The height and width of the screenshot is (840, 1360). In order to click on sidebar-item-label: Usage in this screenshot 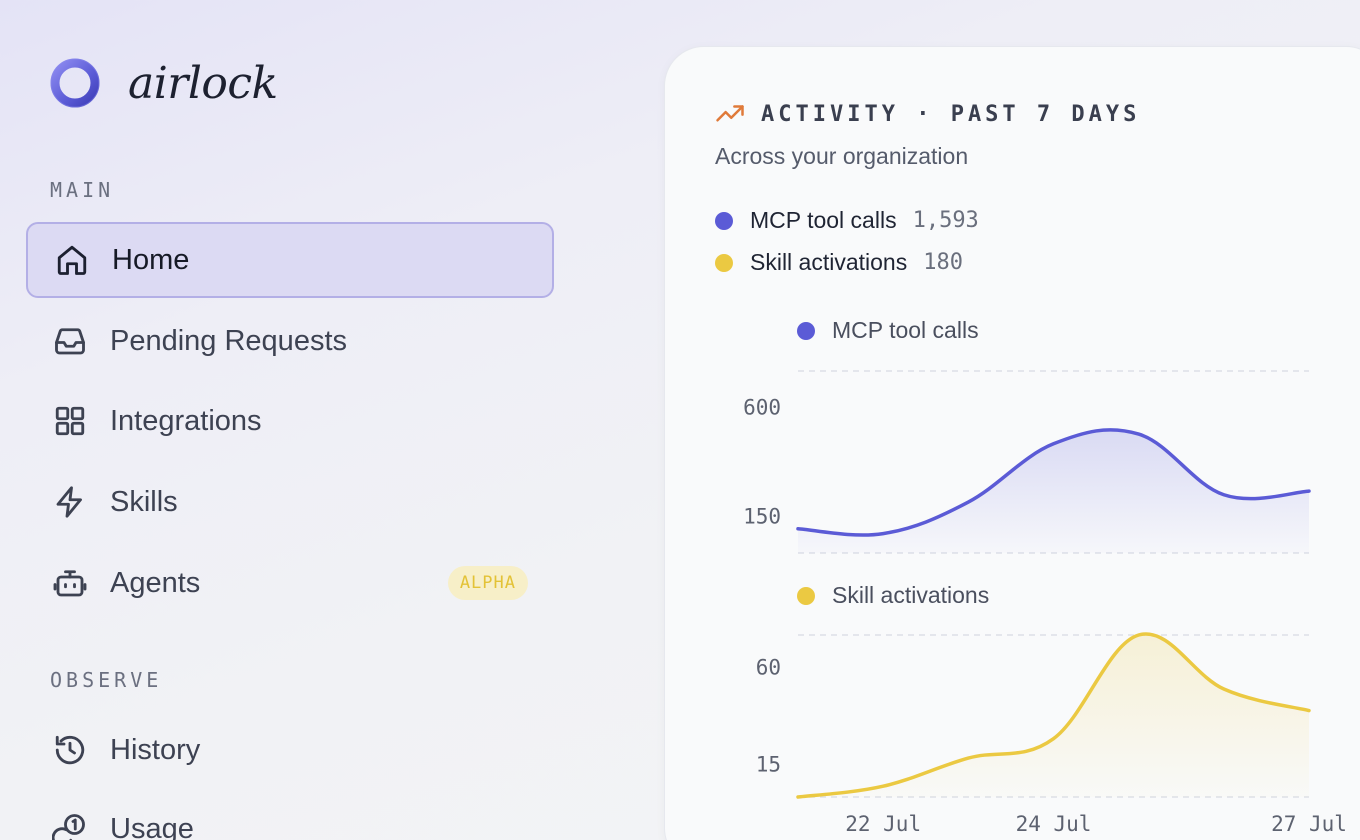, I will do `click(152, 826)`.